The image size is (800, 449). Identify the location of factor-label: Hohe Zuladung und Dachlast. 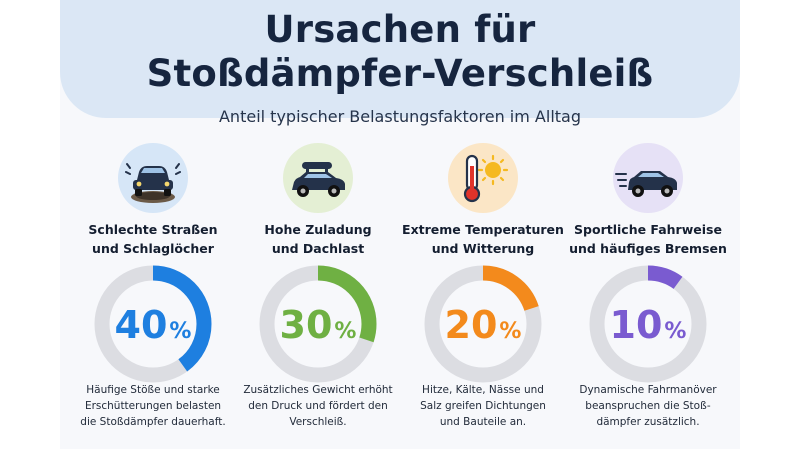
(318, 239).